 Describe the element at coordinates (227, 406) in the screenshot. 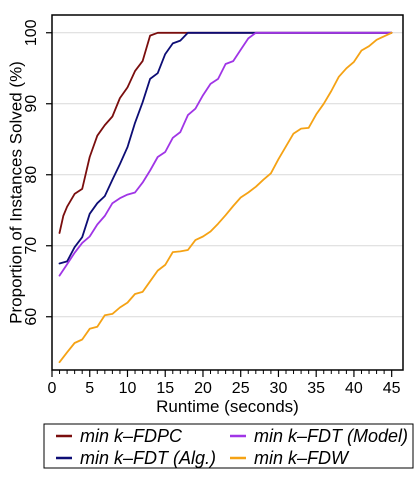

I see `x-axis-title: Runtime (seconds)` at that location.